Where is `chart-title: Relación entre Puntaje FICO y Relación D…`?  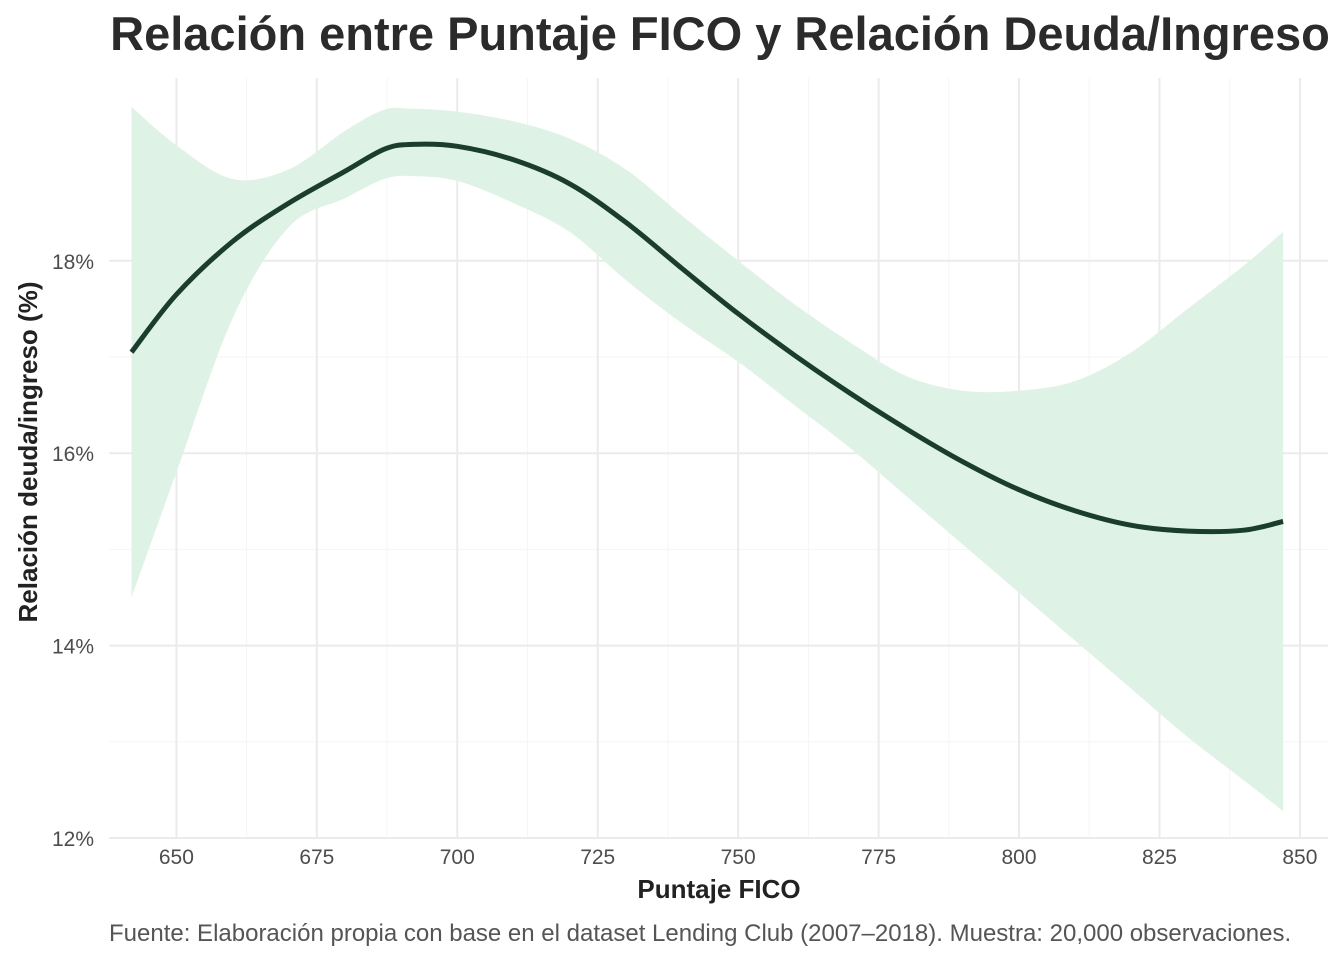 chart-title: Relación entre Puntaje FICO y Relación D… is located at coordinates (720, 33).